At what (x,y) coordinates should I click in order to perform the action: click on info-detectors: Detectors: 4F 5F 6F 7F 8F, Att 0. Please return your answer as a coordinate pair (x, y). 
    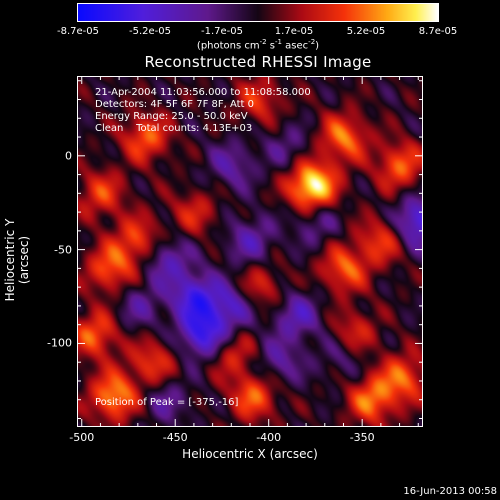
    Looking at the image, I should click on (175, 104).